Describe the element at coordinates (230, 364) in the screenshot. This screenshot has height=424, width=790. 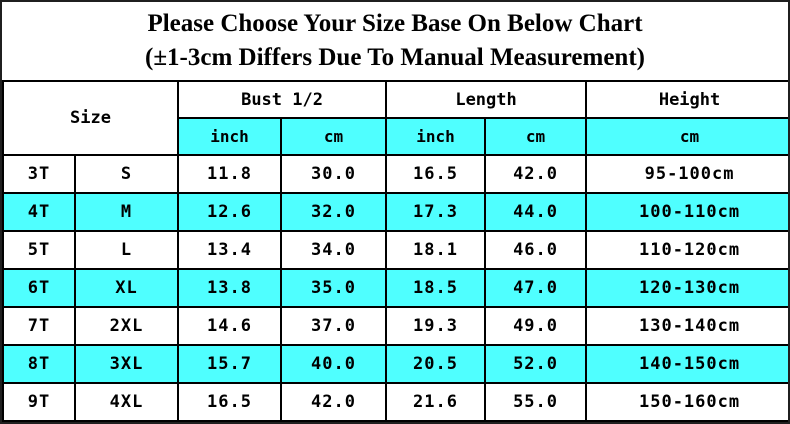
I see `table-cell: 15.7` at that location.